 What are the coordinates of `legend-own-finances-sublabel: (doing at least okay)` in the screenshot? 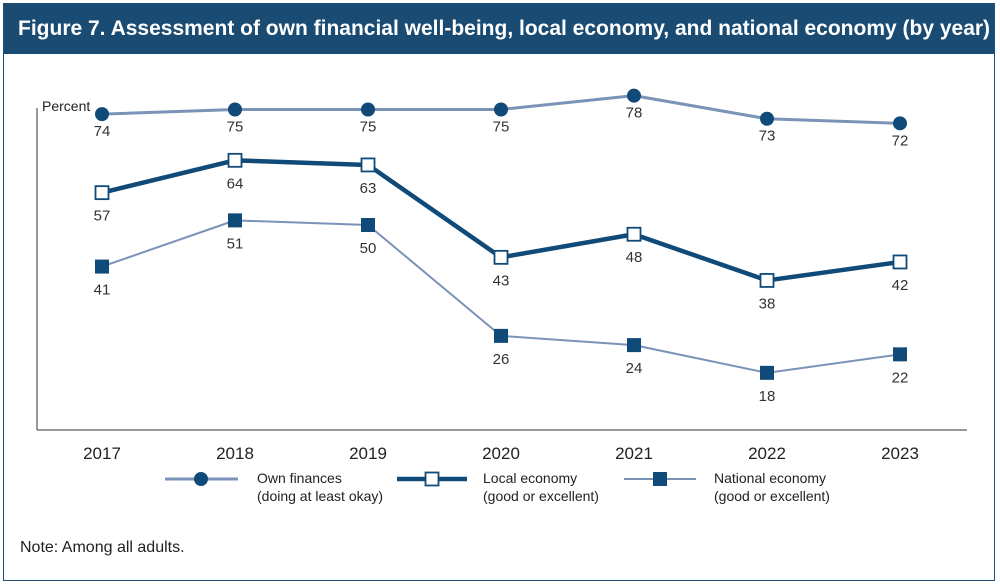 It's located at (320, 496).